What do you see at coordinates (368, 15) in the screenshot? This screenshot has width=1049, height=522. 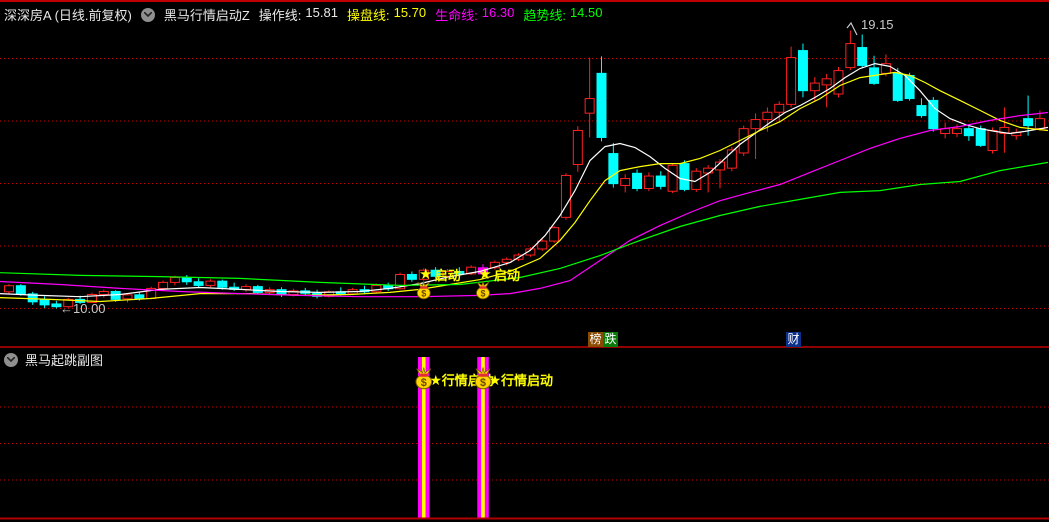 I see `indicator-label: 操盘线:` at bounding box center [368, 15].